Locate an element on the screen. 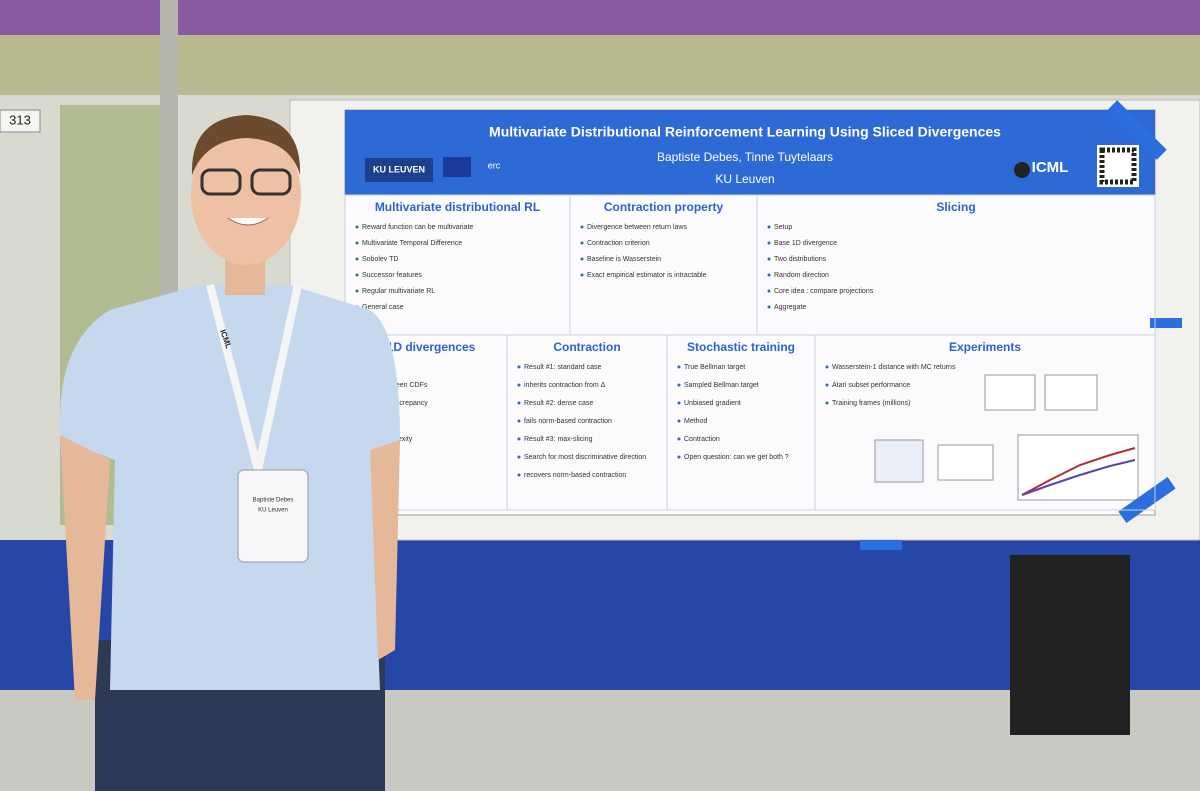  booth-number: 313 is located at coordinates (20, 119).